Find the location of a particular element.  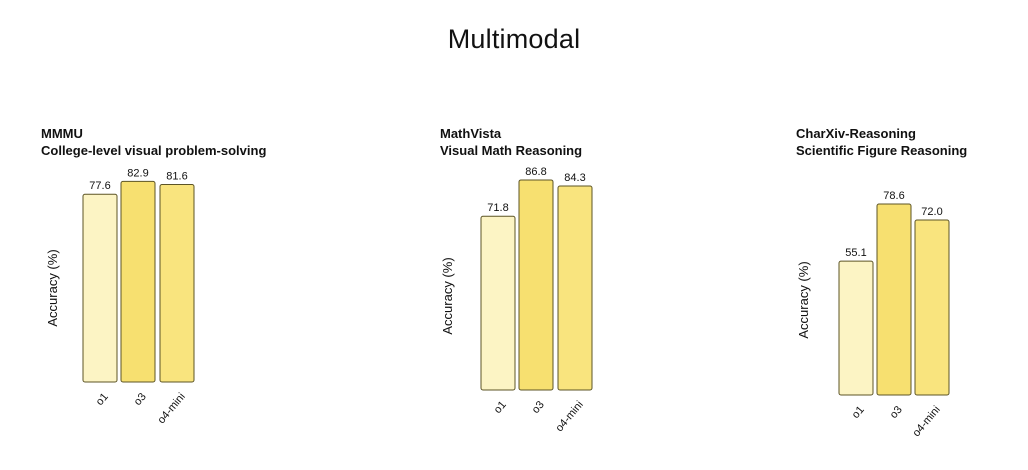

chart-subtitle: Visual Math Reasoning is located at coordinates (511, 150).